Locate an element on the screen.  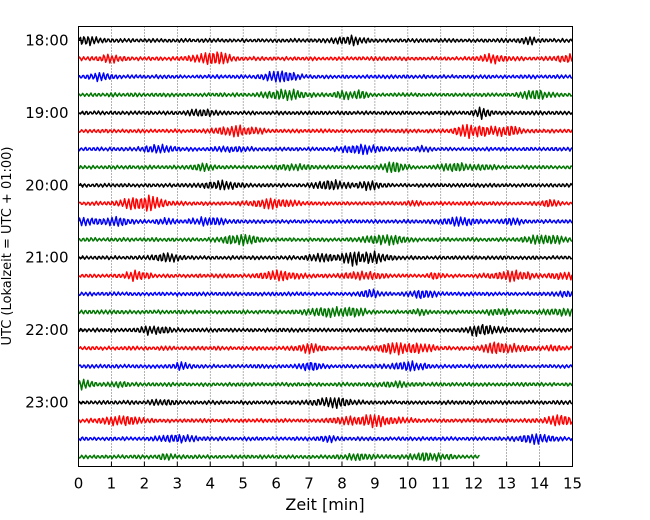
x-axis-label: Zeit [min] is located at coordinates (324, 504).